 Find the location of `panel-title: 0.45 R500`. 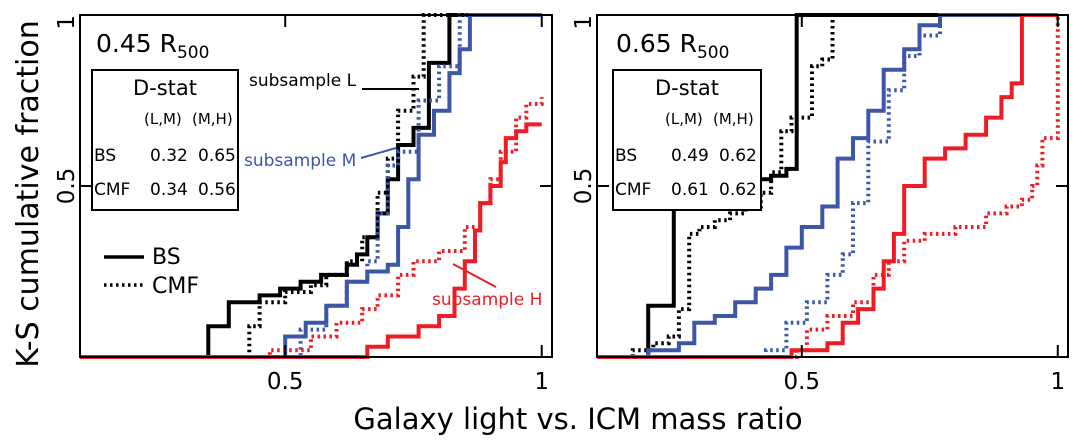

panel-title: 0.45 R500 is located at coordinates (152, 46).